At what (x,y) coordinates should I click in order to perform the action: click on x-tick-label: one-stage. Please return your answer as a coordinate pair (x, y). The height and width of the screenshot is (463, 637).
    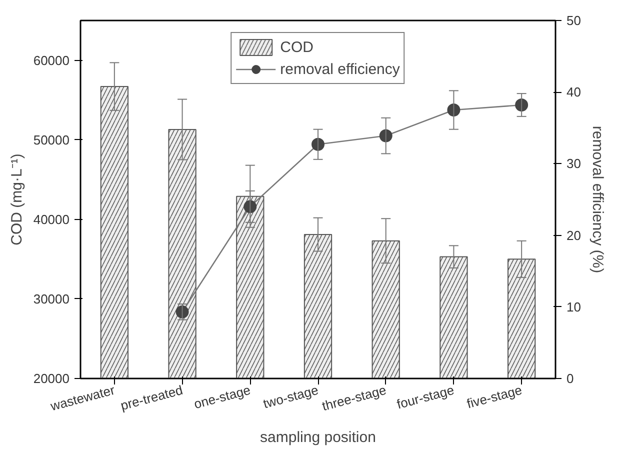
    Looking at the image, I should click on (222, 397).